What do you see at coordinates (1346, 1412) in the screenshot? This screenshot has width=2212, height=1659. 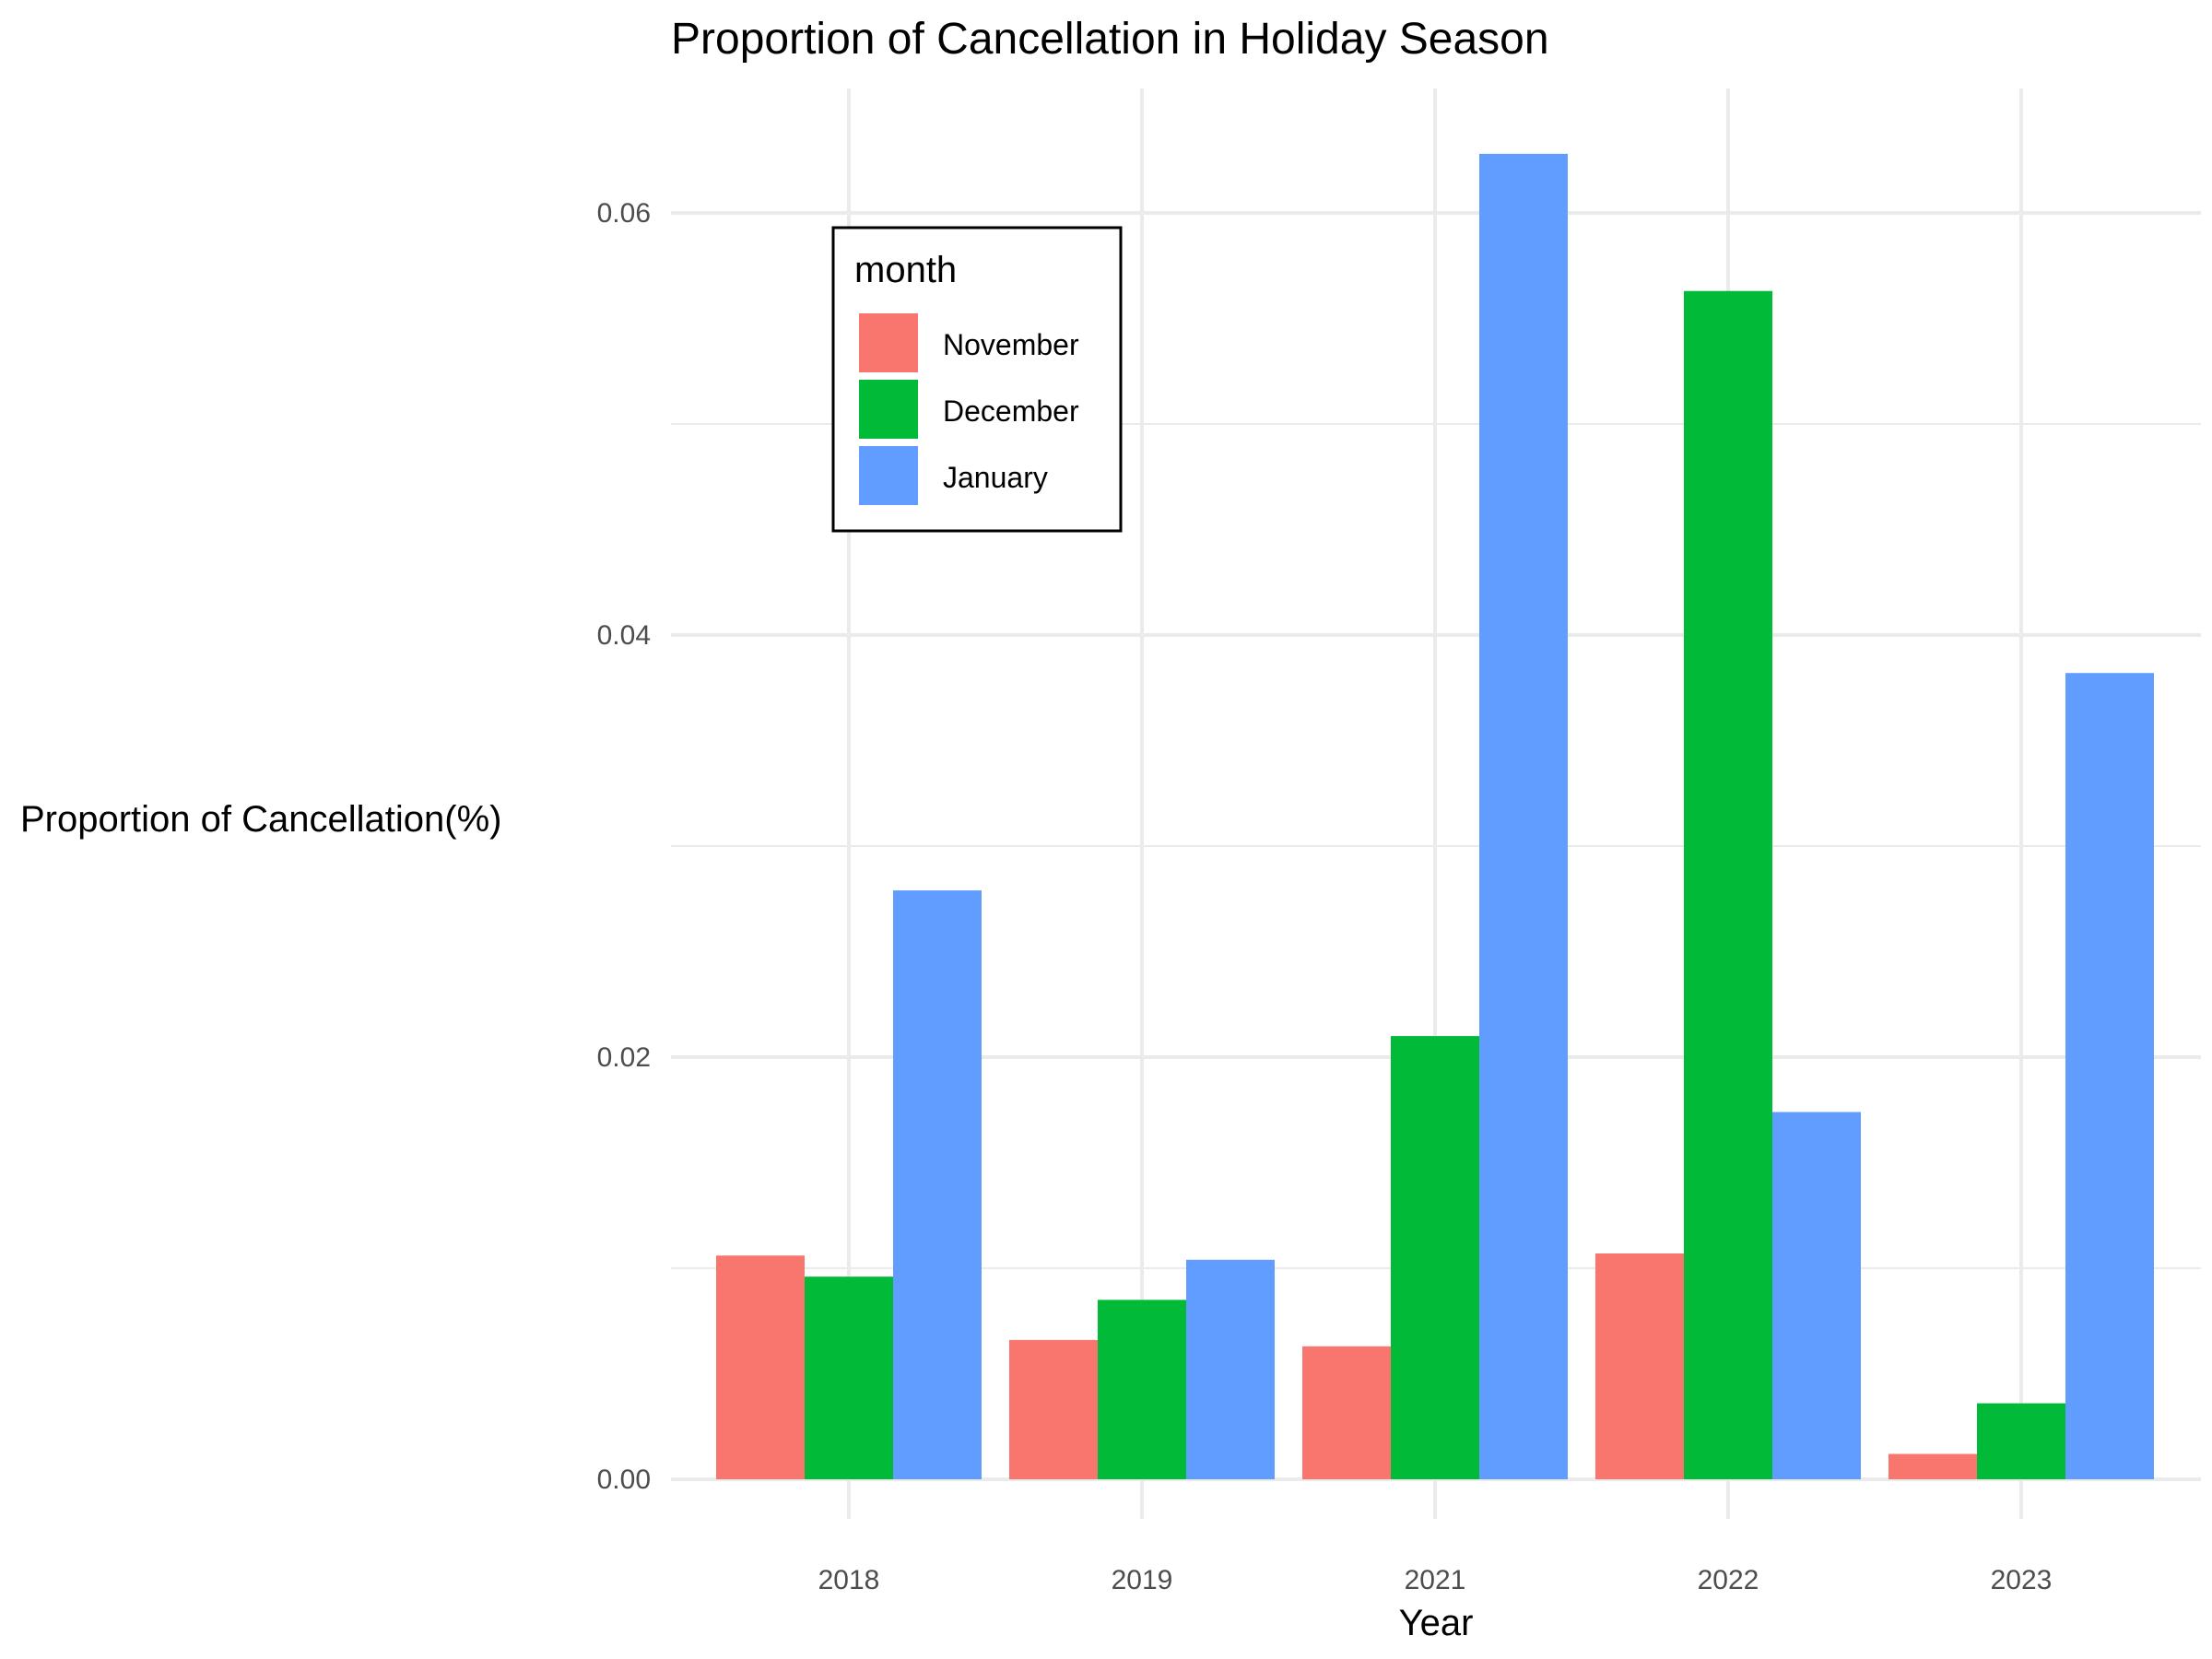 I see `bar-november-2021` at bounding box center [1346, 1412].